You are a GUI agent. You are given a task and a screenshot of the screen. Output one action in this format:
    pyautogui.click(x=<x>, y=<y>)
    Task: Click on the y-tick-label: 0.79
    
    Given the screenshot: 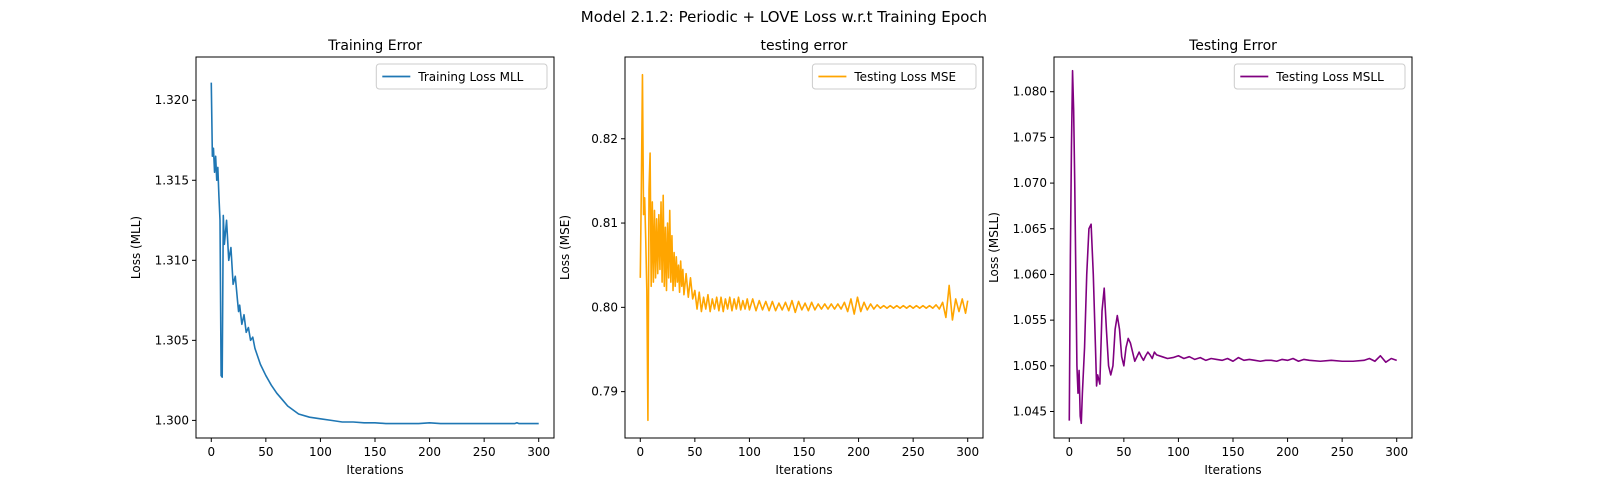 What is the action you would take?
    pyautogui.click(x=604, y=392)
    